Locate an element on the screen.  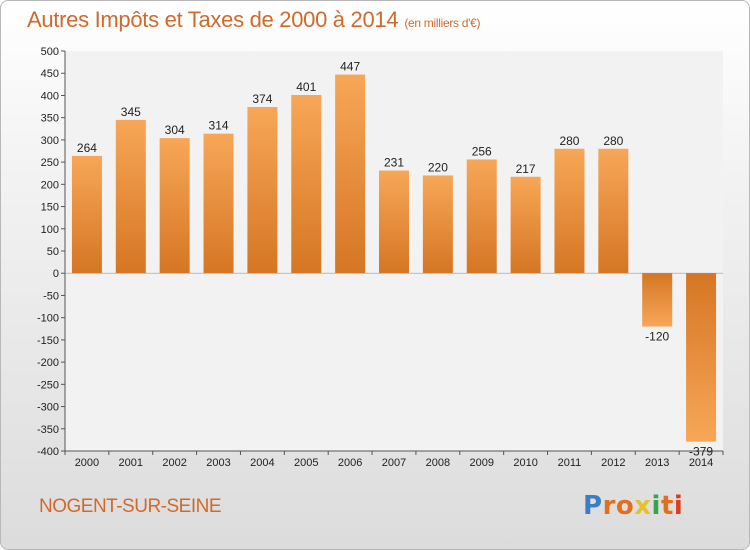
bar-2006 is located at coordinates (350, 174).